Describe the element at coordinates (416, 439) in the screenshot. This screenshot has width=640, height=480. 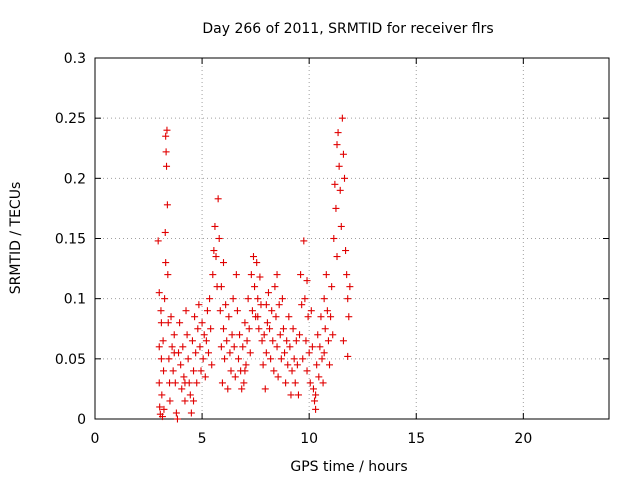
I see `x-tick-label: 15` at that location.